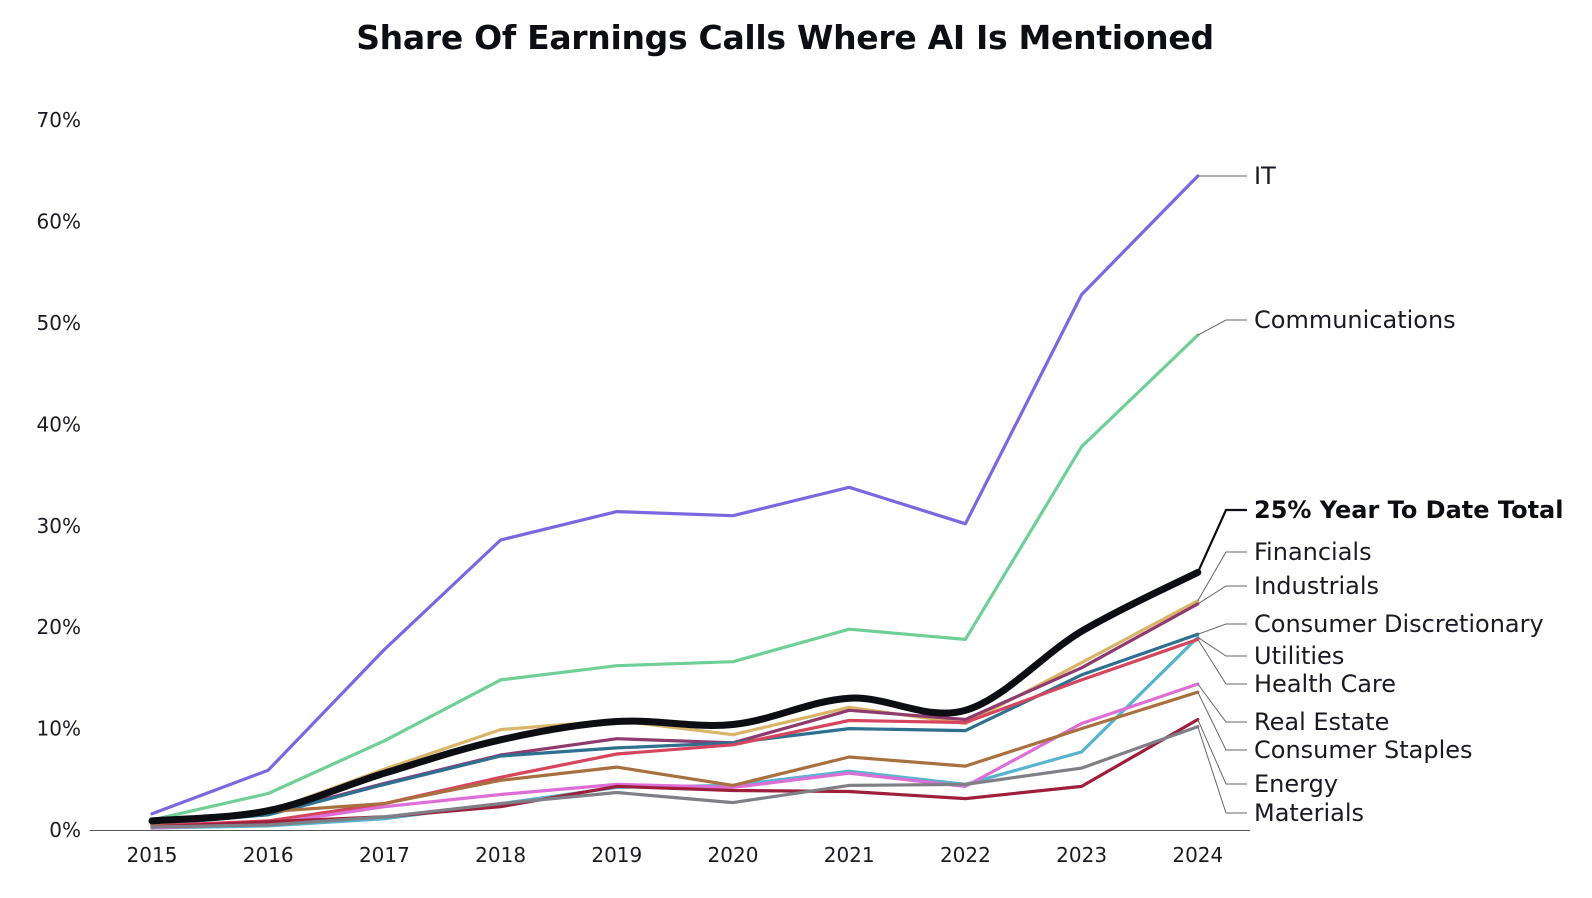 This screenshot has width=1592, height=898. I want to click on leader-line-financials, so click(1222, 576).